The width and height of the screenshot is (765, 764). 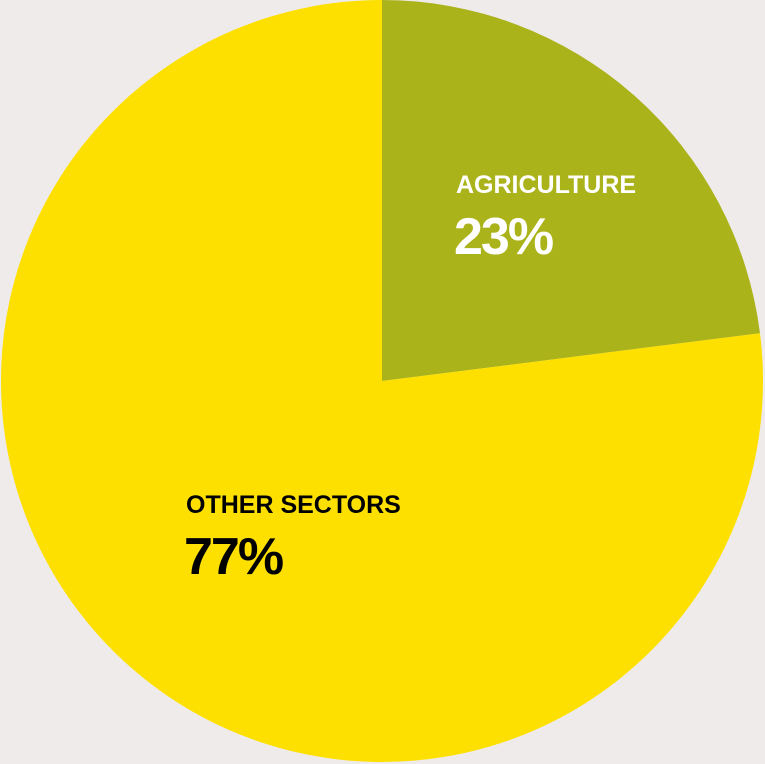 What do you see at coordinates (233, 557) in the screenshot?
I see `slice-value-label: 77%` at bounding box center [233, 557].